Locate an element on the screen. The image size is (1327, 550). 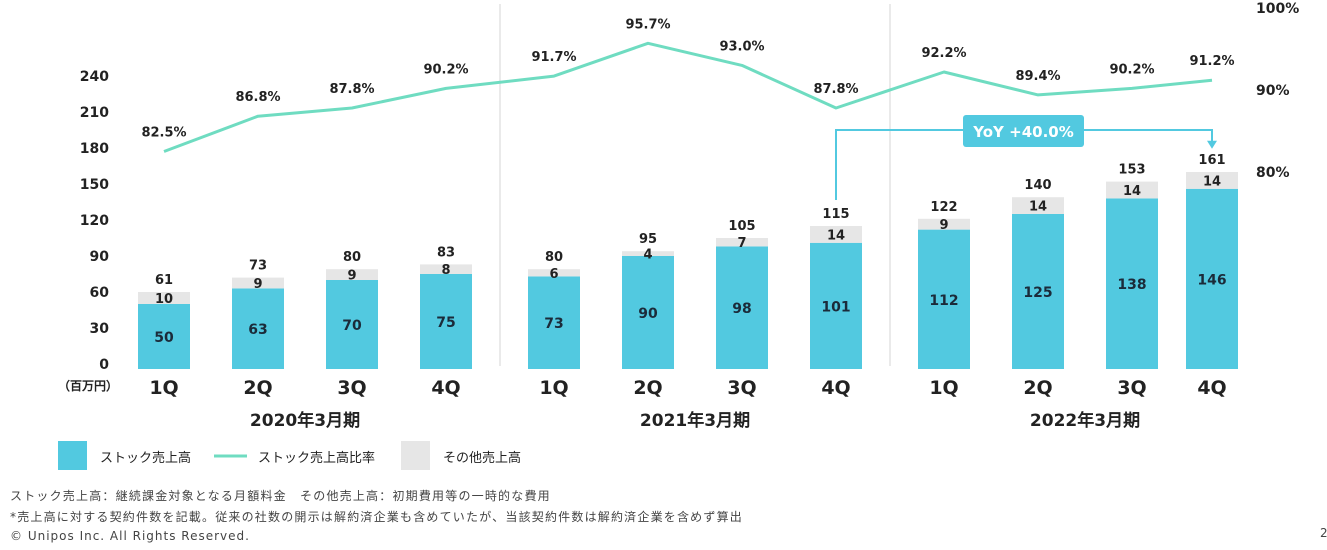
left-axis-tick: 180 is located at coordinates (94, 149).